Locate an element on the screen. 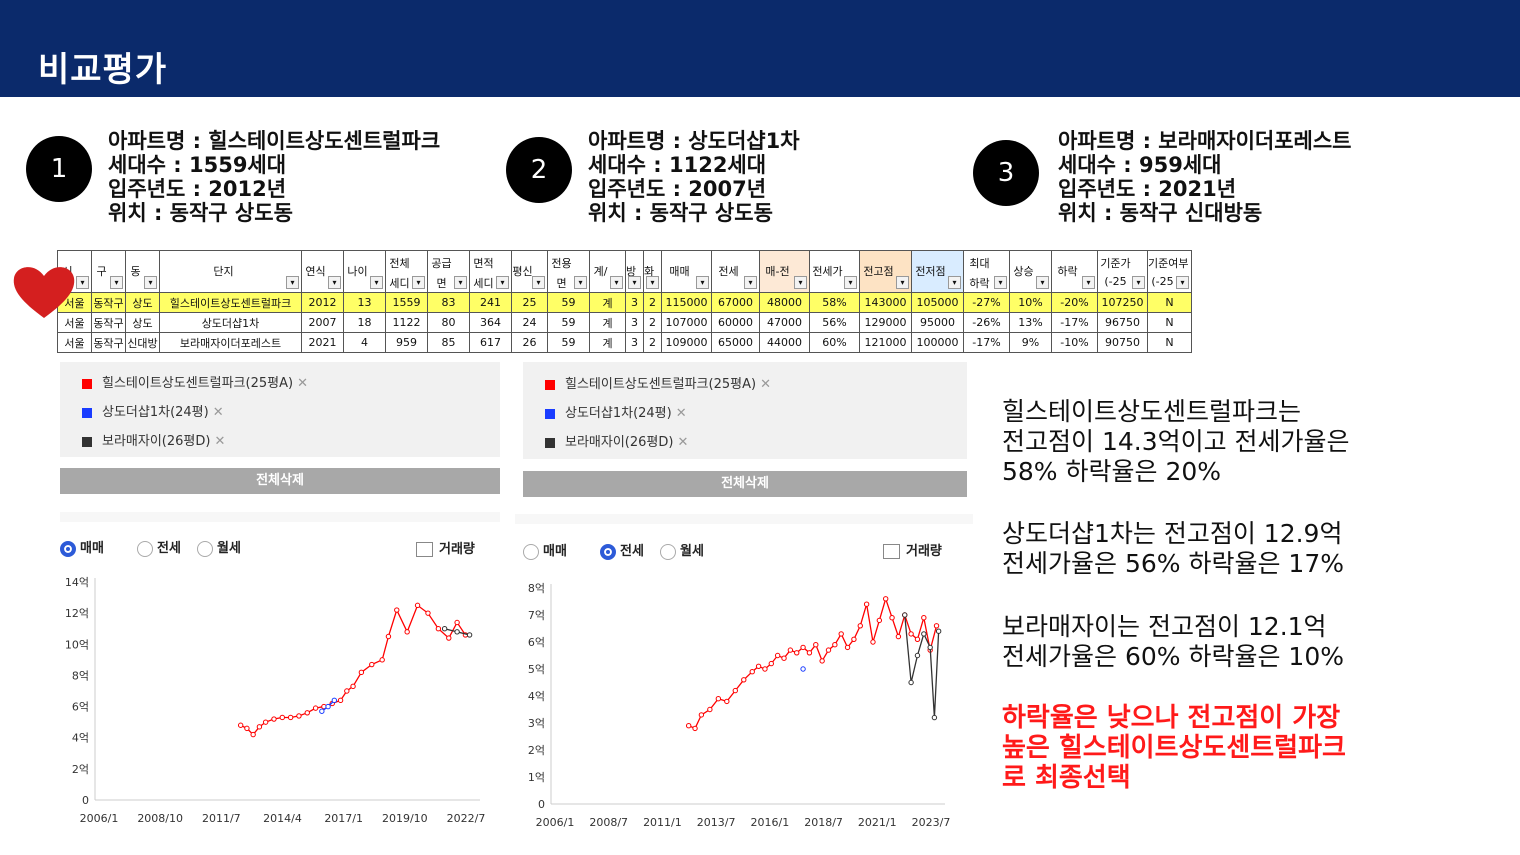 This screenshot has height=855, width=1520. header-label: 상승 is located at coordinates (1023, 271).